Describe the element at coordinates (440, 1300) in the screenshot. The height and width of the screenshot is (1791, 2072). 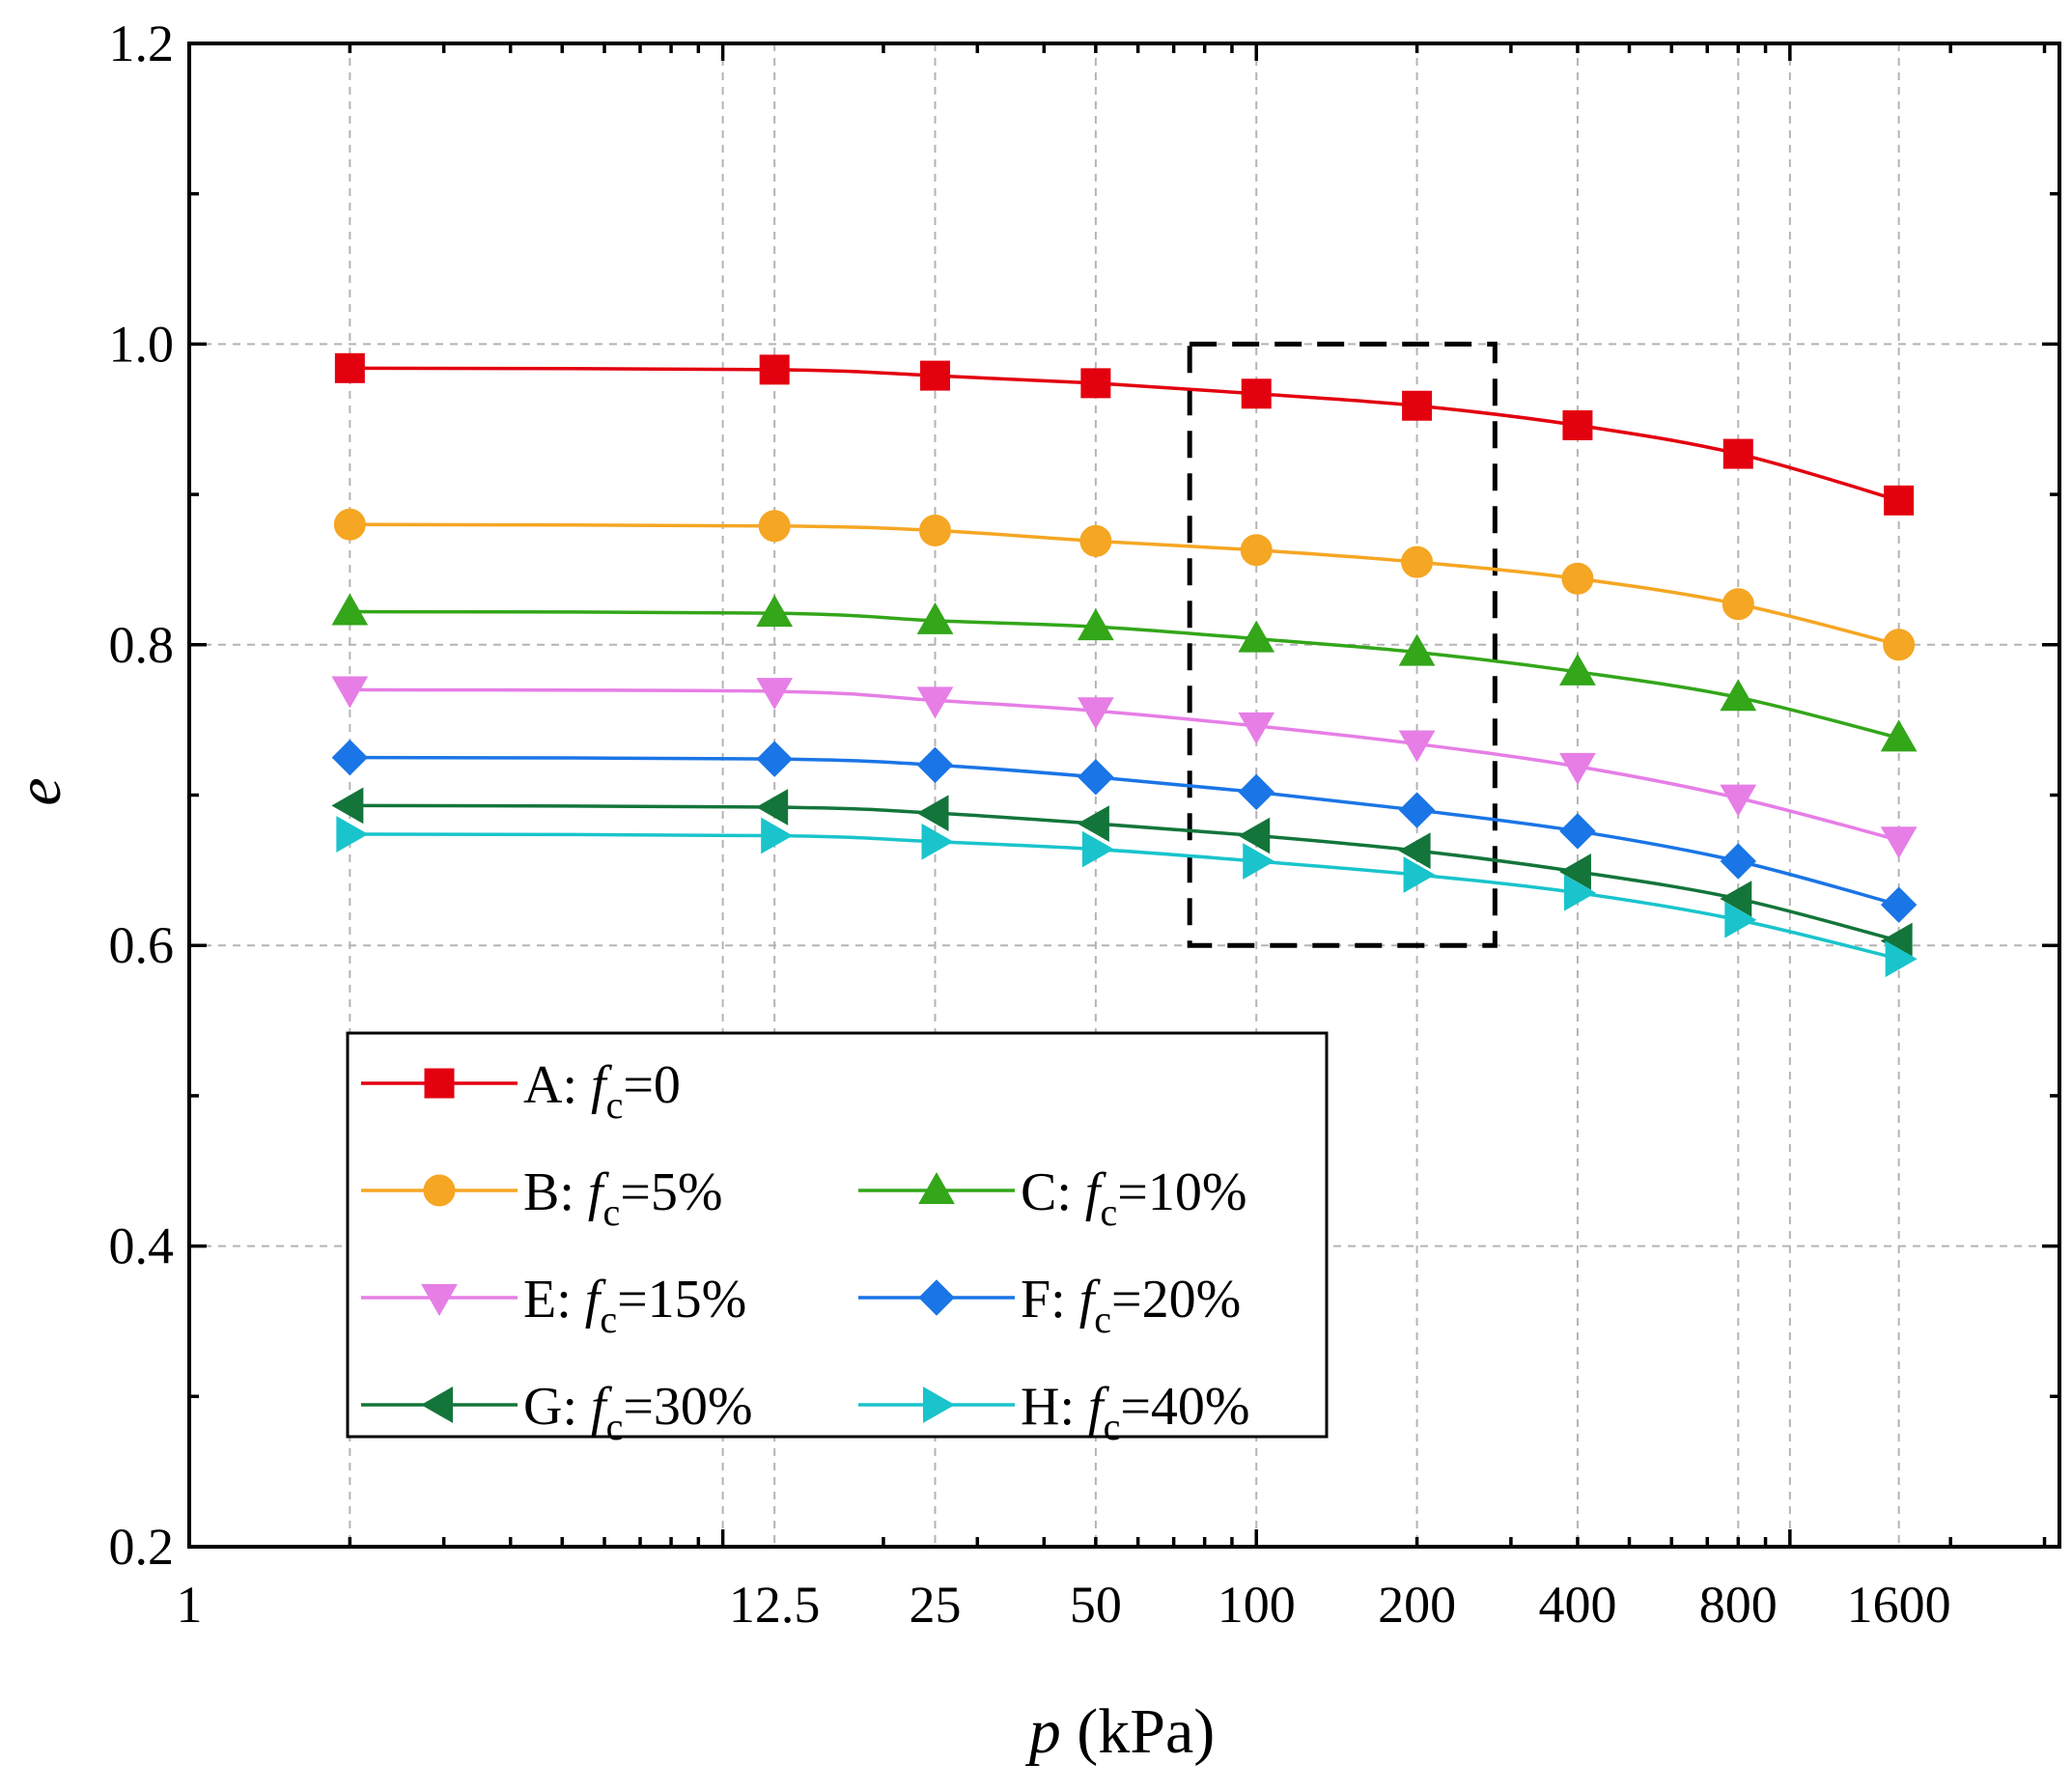
I see `legend-marker-e` at that location.